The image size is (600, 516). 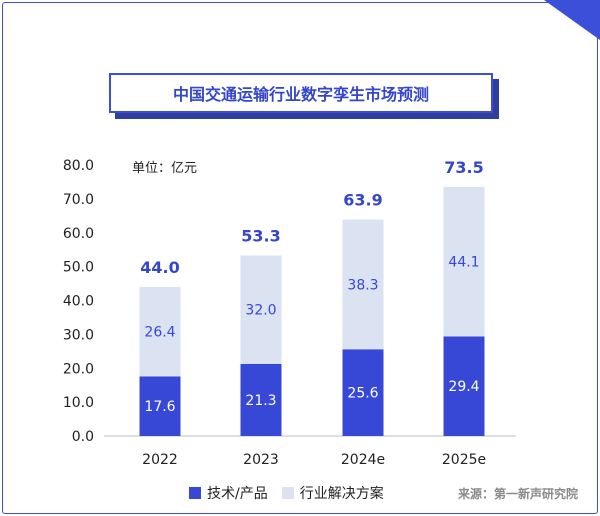 I want to click on y-tick-label: 10.0, so click(x=78, y=403).